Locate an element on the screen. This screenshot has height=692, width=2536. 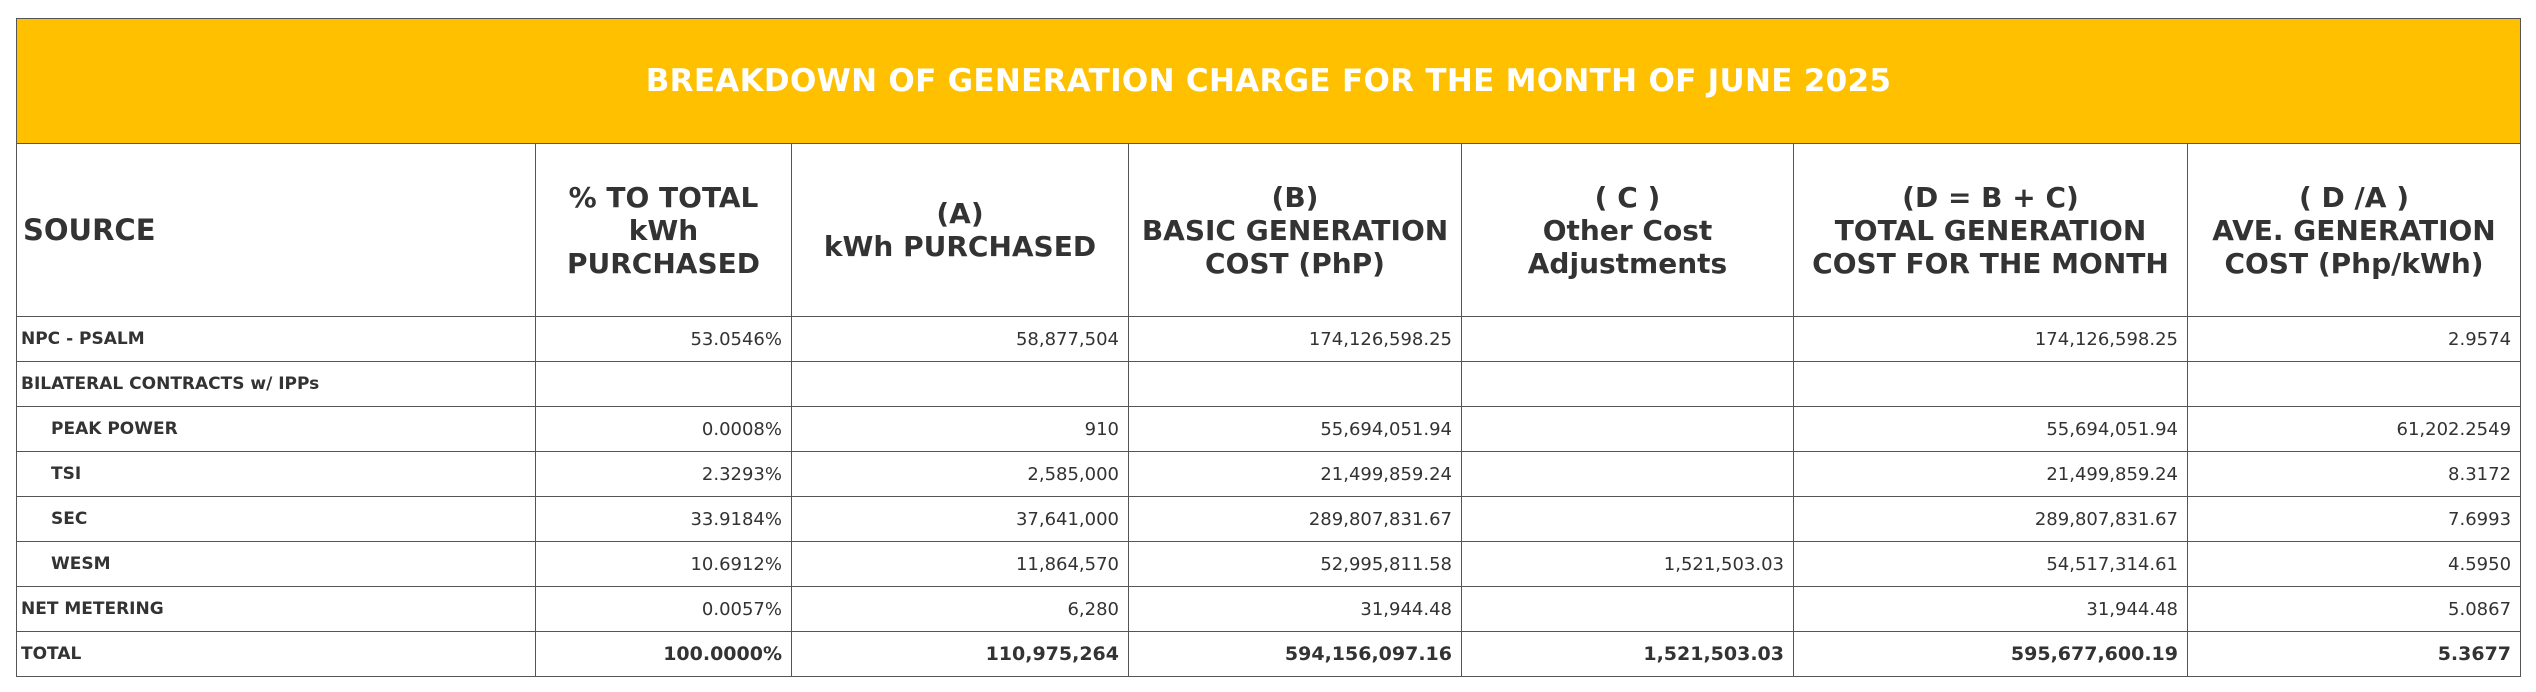
ave-cost-cell: 61,202.2549 is located at coordinates (2354, 429).